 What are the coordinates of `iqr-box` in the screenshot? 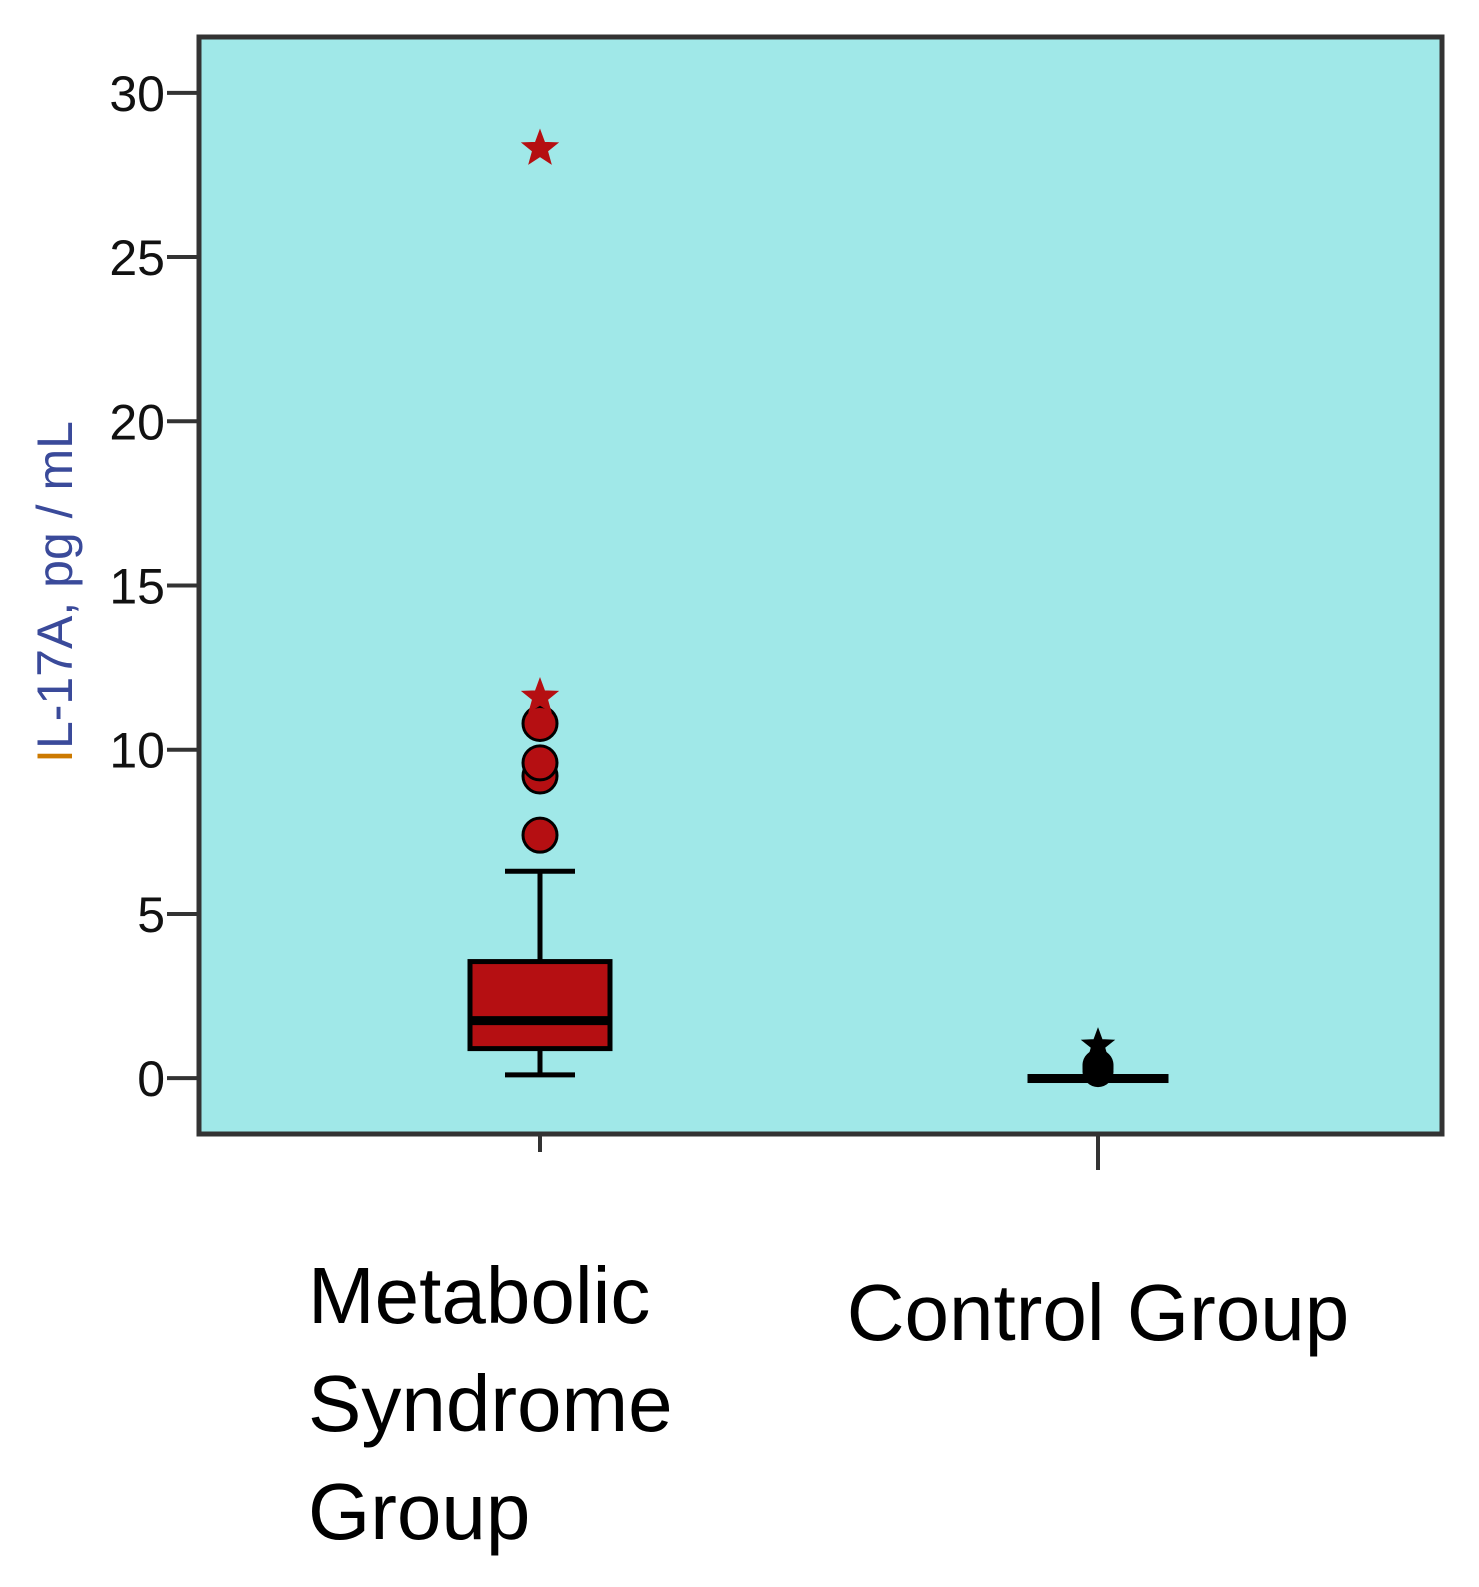 It's located at (540, 1005).